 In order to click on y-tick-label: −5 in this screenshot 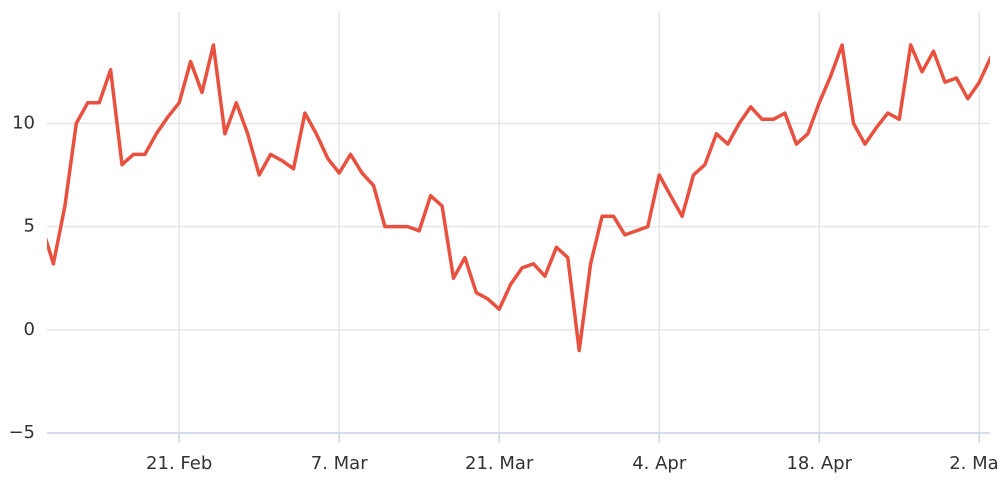, I will do `click(21, 432)`.